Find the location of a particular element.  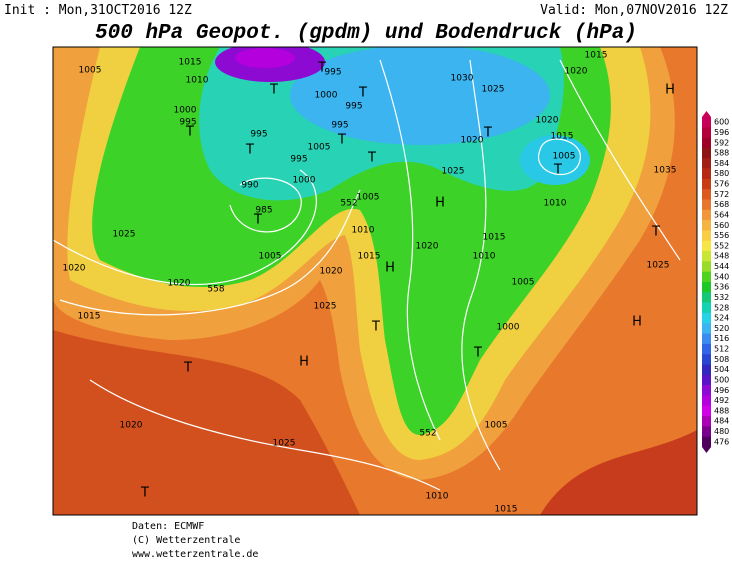

website: www.wetterzentrale.de is located at coordinates (195, 554).